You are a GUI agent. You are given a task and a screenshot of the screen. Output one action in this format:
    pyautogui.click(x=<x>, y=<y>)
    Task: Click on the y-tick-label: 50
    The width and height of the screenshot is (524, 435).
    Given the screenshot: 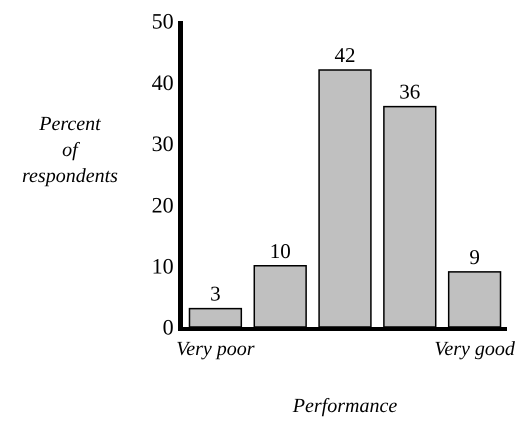 What is the action you would take?
    pyautogui.click(x=163, y=21)
    